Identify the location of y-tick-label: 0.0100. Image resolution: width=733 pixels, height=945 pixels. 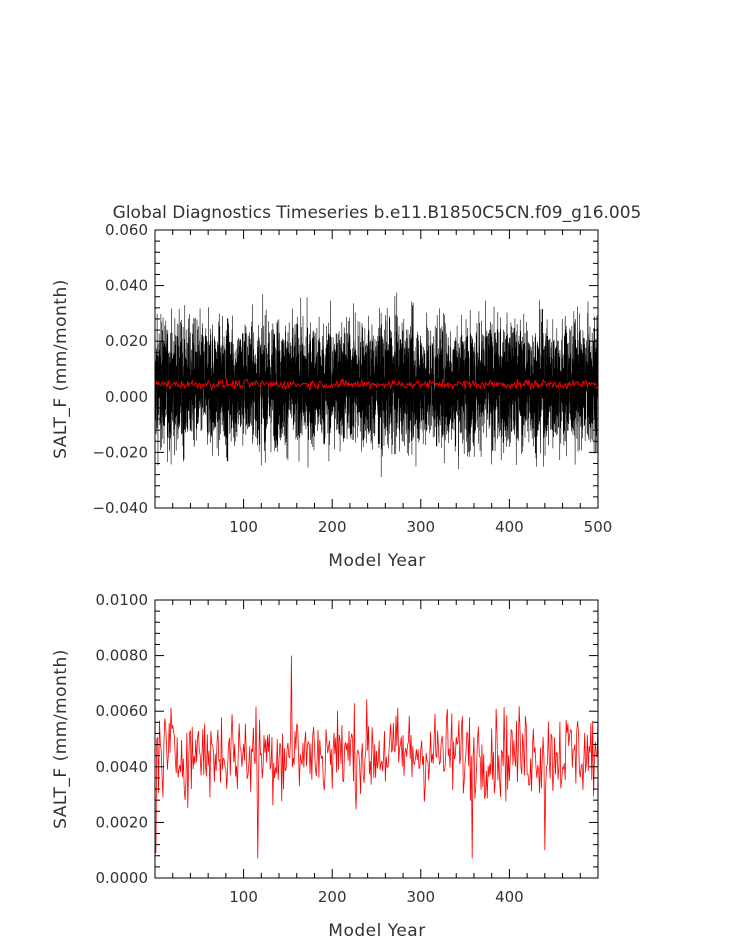
(122, 600).